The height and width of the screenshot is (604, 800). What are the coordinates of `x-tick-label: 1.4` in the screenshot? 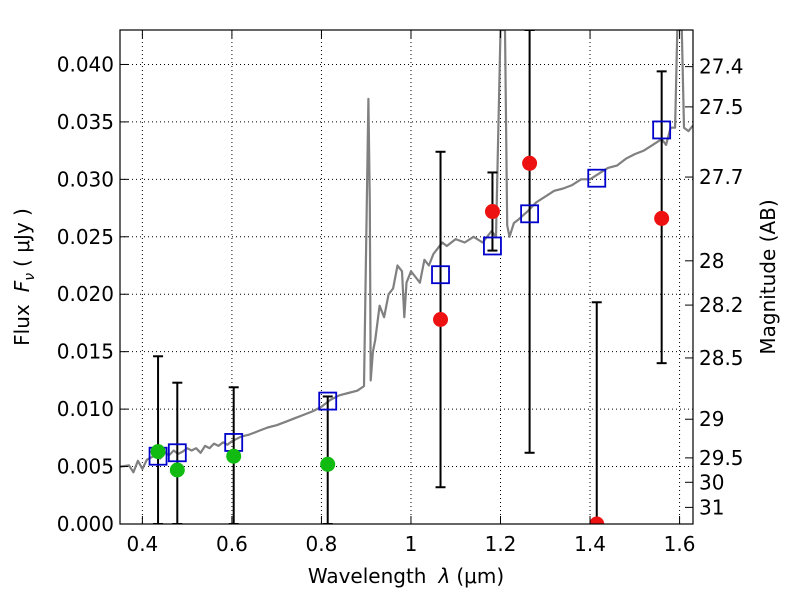 It's located at (590, 544).